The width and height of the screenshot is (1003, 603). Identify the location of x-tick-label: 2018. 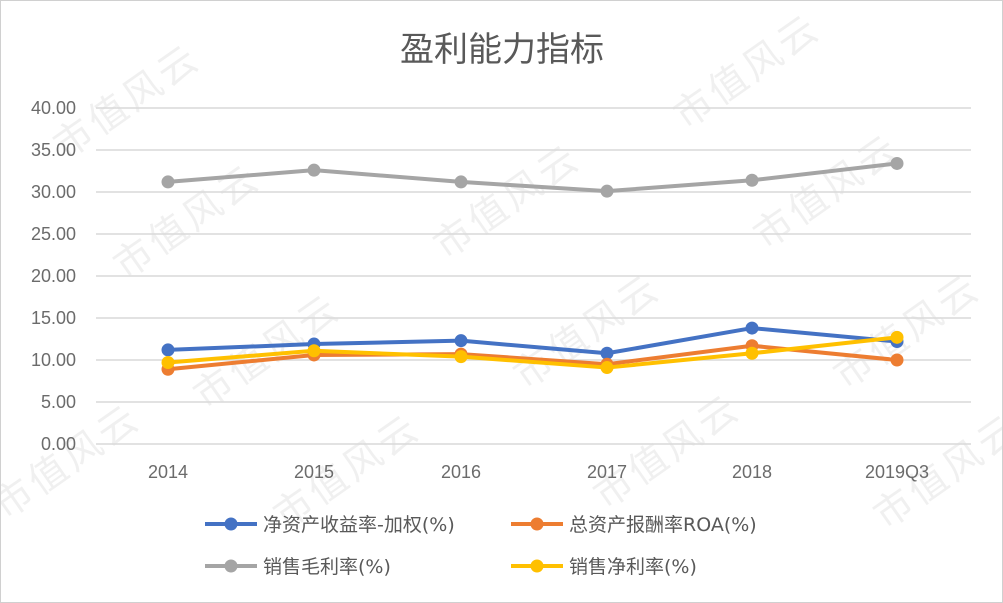
(752, 472).